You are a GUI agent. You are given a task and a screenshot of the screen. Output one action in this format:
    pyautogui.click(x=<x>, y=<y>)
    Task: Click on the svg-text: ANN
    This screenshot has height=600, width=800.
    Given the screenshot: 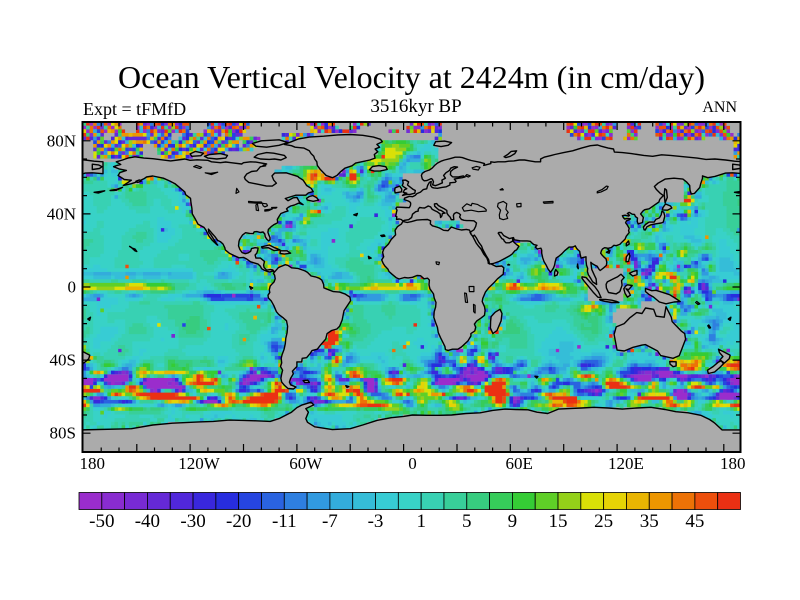 What is the action you would take?
    pyautogui.click(x=719, y=107)
    